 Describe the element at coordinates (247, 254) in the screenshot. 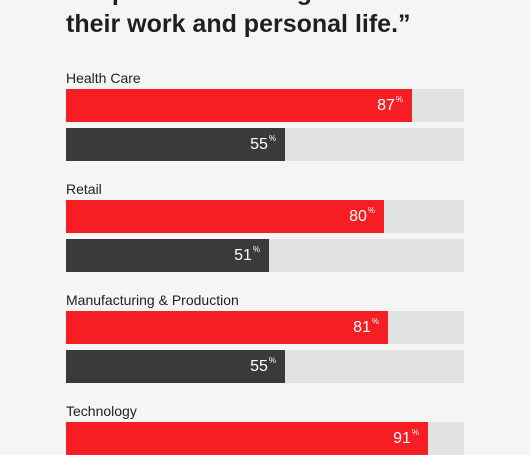

I see `data-label: 51%` at that location.